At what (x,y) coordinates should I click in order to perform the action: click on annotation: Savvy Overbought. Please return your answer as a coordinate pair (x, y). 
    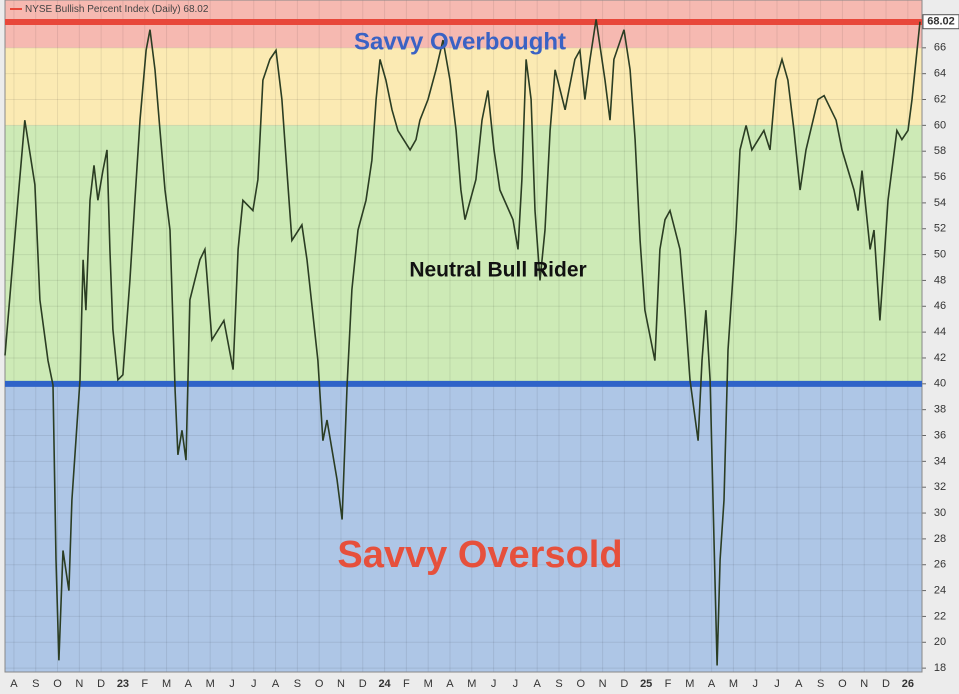
    Looking at the image, I should click on (460, 41).